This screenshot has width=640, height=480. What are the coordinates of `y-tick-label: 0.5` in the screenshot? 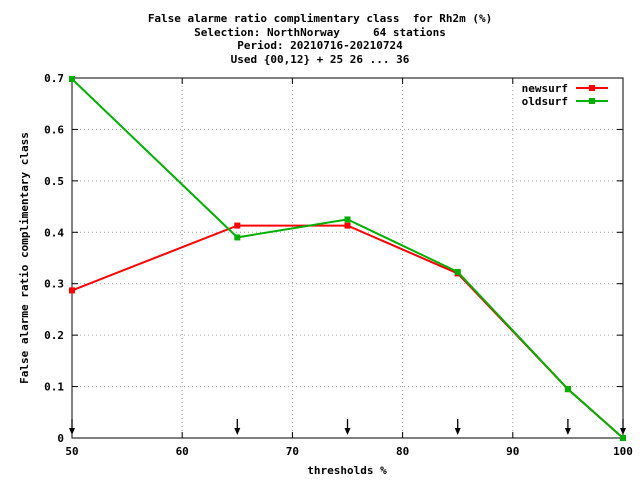 It's located at (54, 181).